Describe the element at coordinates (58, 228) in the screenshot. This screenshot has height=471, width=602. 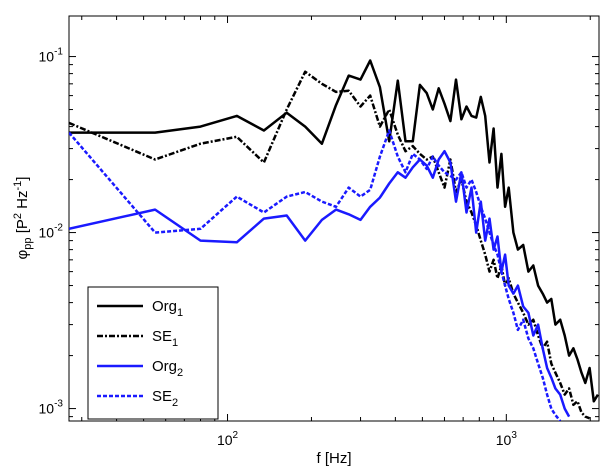
I see `y-tick-exp: -2` at that location.